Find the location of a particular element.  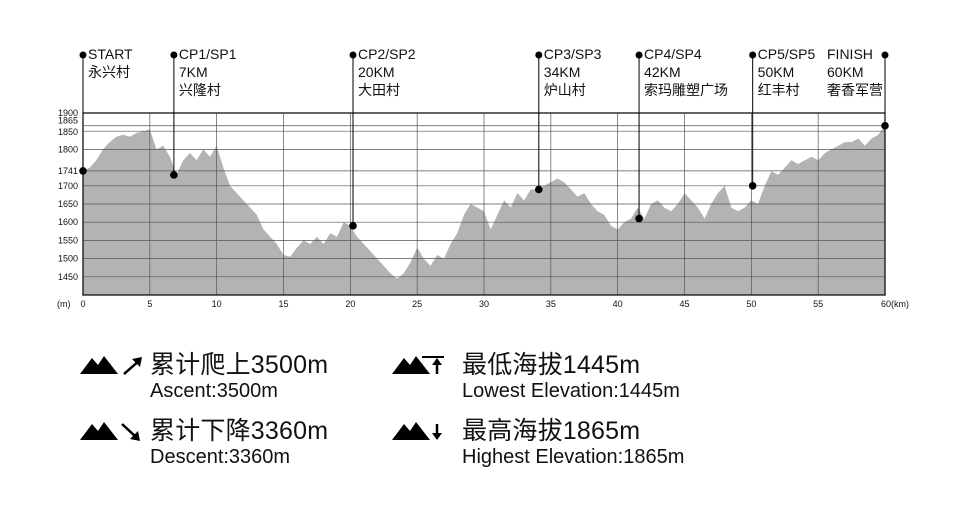

checkpoint-label: CP1/SP1 is located at coordinates (208, 54).